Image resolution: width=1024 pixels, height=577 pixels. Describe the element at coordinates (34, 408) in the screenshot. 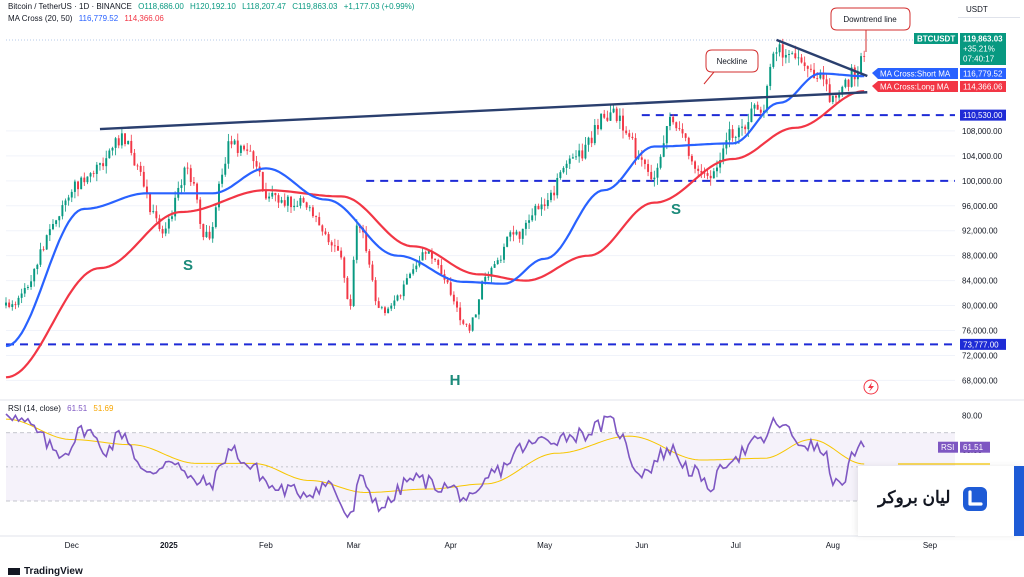

I see `rsi-indicator-label: RSI (14, close)` at that location.